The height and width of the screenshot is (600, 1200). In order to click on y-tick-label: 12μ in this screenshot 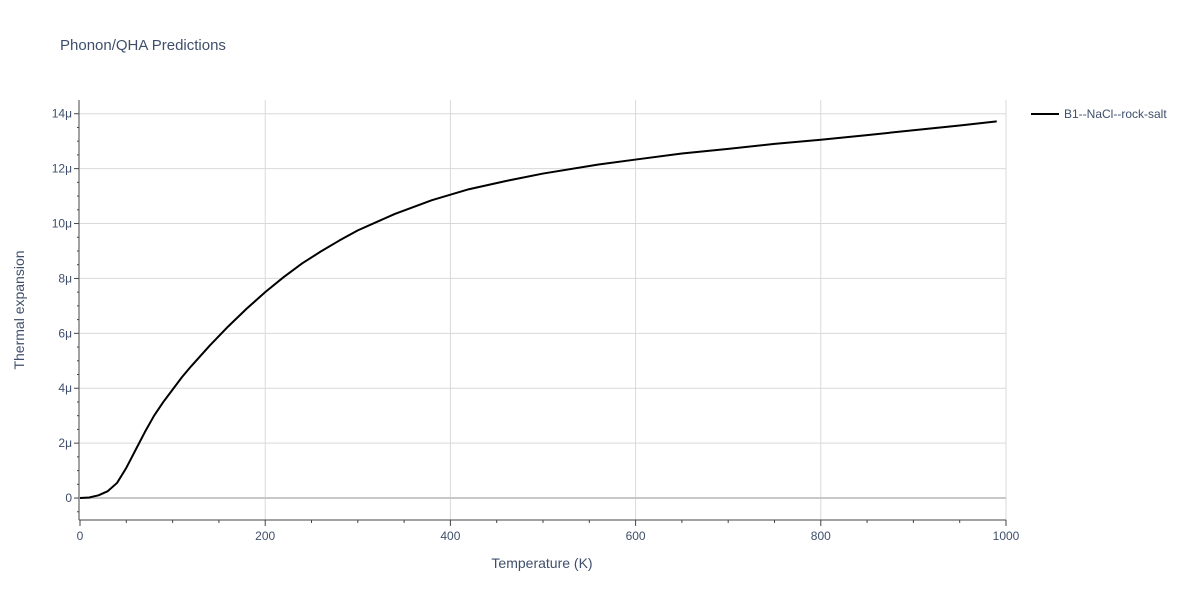, I will do `click(62, 169)`.